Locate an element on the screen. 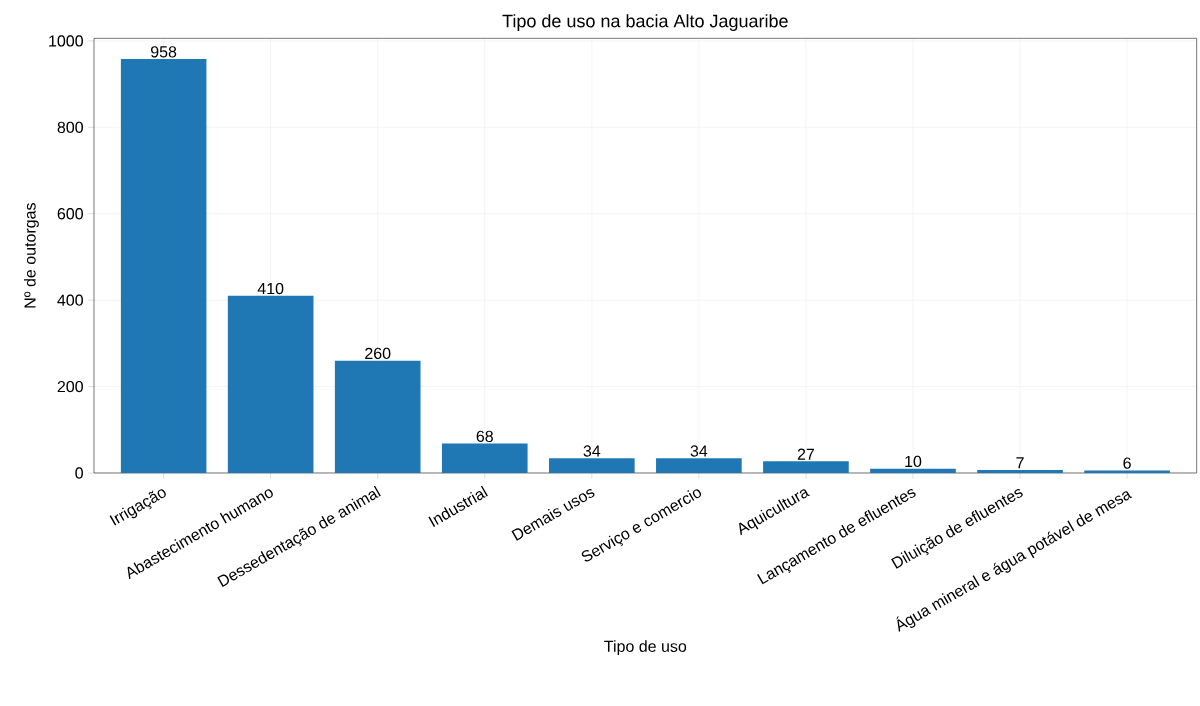 This screenshot has height=706, width=1200. data-label: 958 is located at coordinates (164, 52).